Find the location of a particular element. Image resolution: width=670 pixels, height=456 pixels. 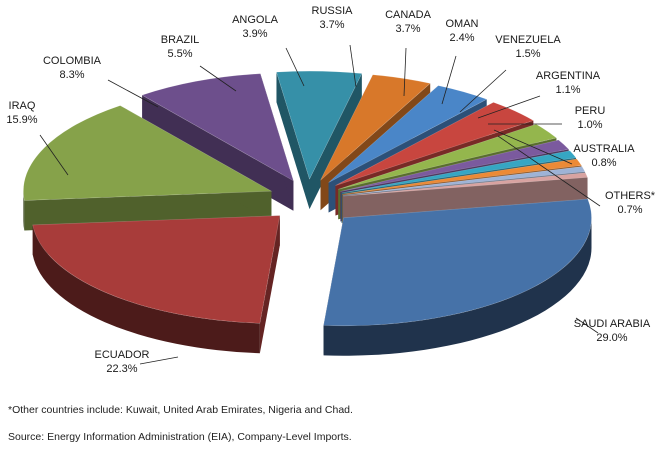

slice-value-argentina: 1.1% is located at coordinates (567, 90).